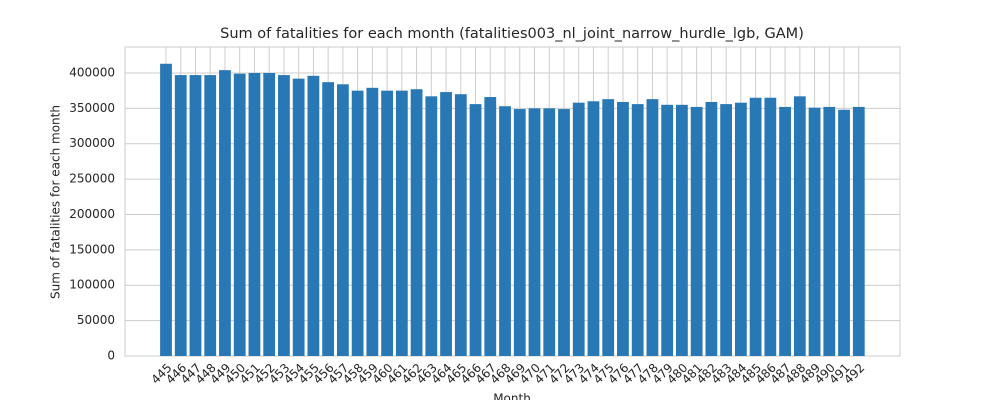 This screenshot has width=1000, height=400. What do you see at coordinates (92, 214) in the screenshot?
I see `y-tick-label: 200000` at bounding box center [92, 214].